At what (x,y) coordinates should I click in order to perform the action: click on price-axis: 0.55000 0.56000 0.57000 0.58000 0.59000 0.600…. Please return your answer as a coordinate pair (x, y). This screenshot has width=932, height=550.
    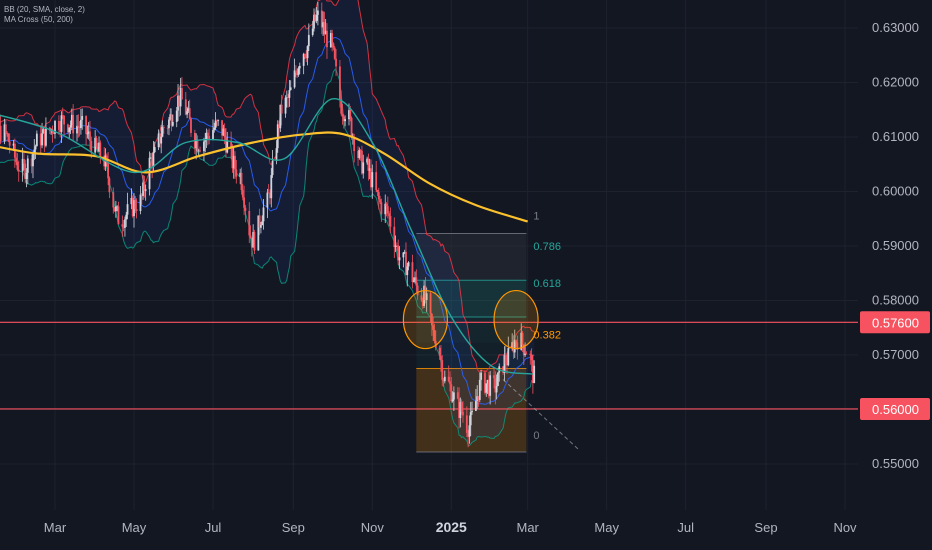
    Looking at the image, I should click on (895, 245).